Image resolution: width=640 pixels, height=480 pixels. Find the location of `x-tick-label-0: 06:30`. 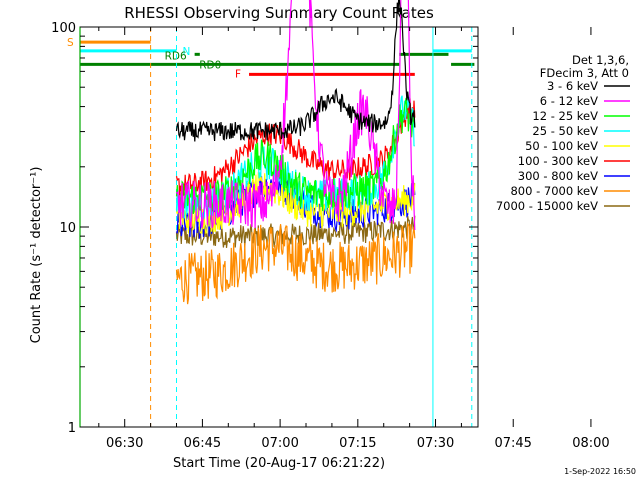

x-tick-label-0: 06:30 is located at coordinates (124, 443).